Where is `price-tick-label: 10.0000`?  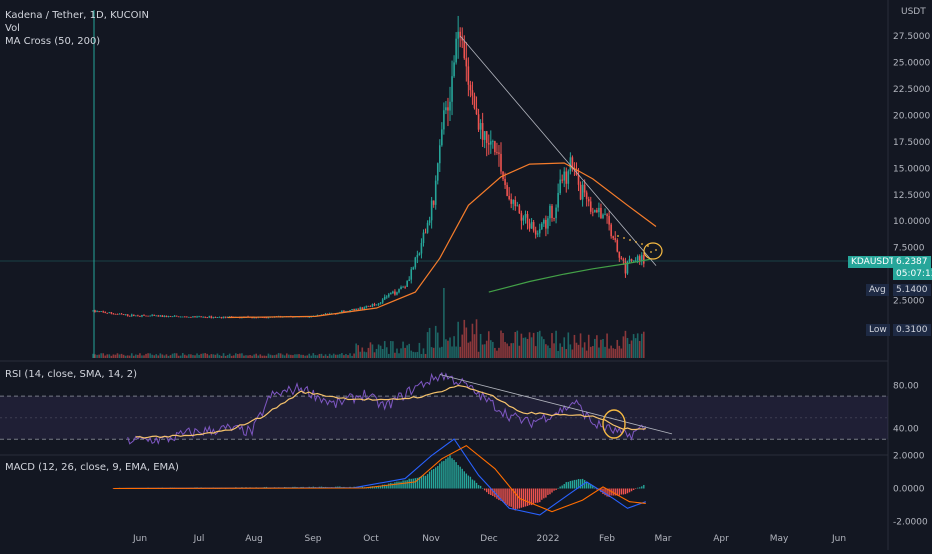 price-tick-label: 10.0000 is located at coordinates (911, 222).